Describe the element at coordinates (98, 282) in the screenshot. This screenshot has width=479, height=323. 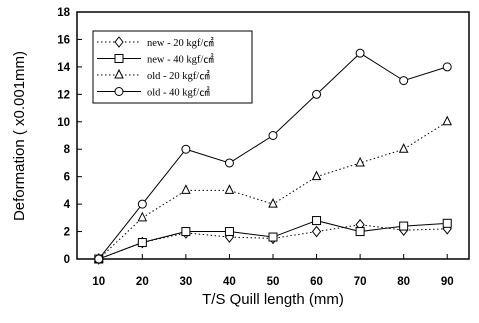
I see `x-tick-label: 10` at that location.